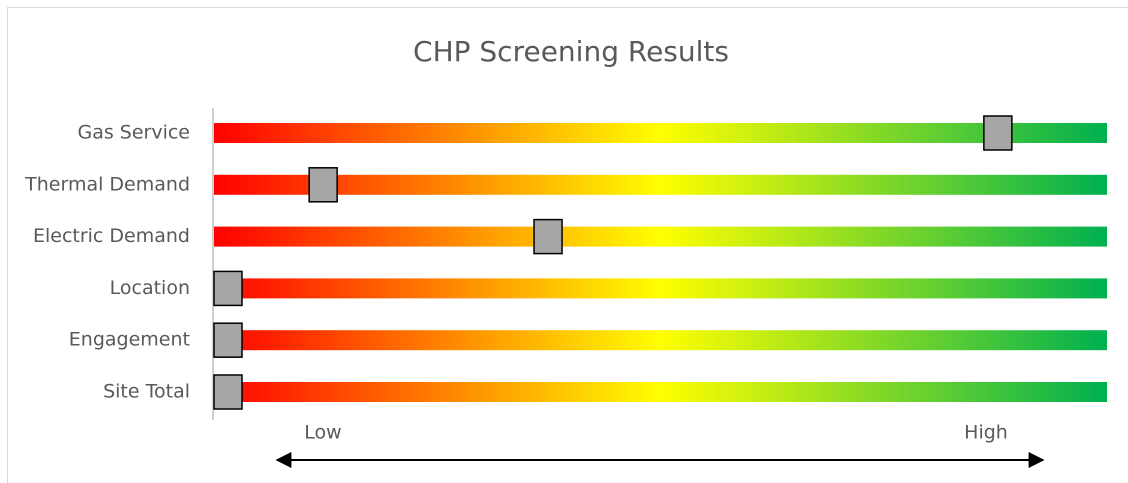 This screenshot has height=483, width=1128. What do you see at coordinates (146, 392) in the screenshot?
I see `row-label: Site Total` at bounding box center [146, 392].